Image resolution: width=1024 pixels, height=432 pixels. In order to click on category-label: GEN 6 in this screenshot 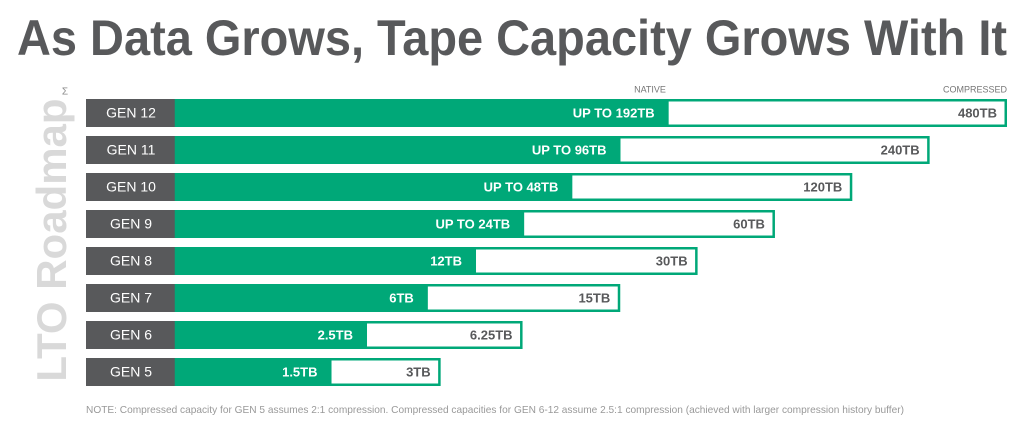, I will do `click(131, 335)`.